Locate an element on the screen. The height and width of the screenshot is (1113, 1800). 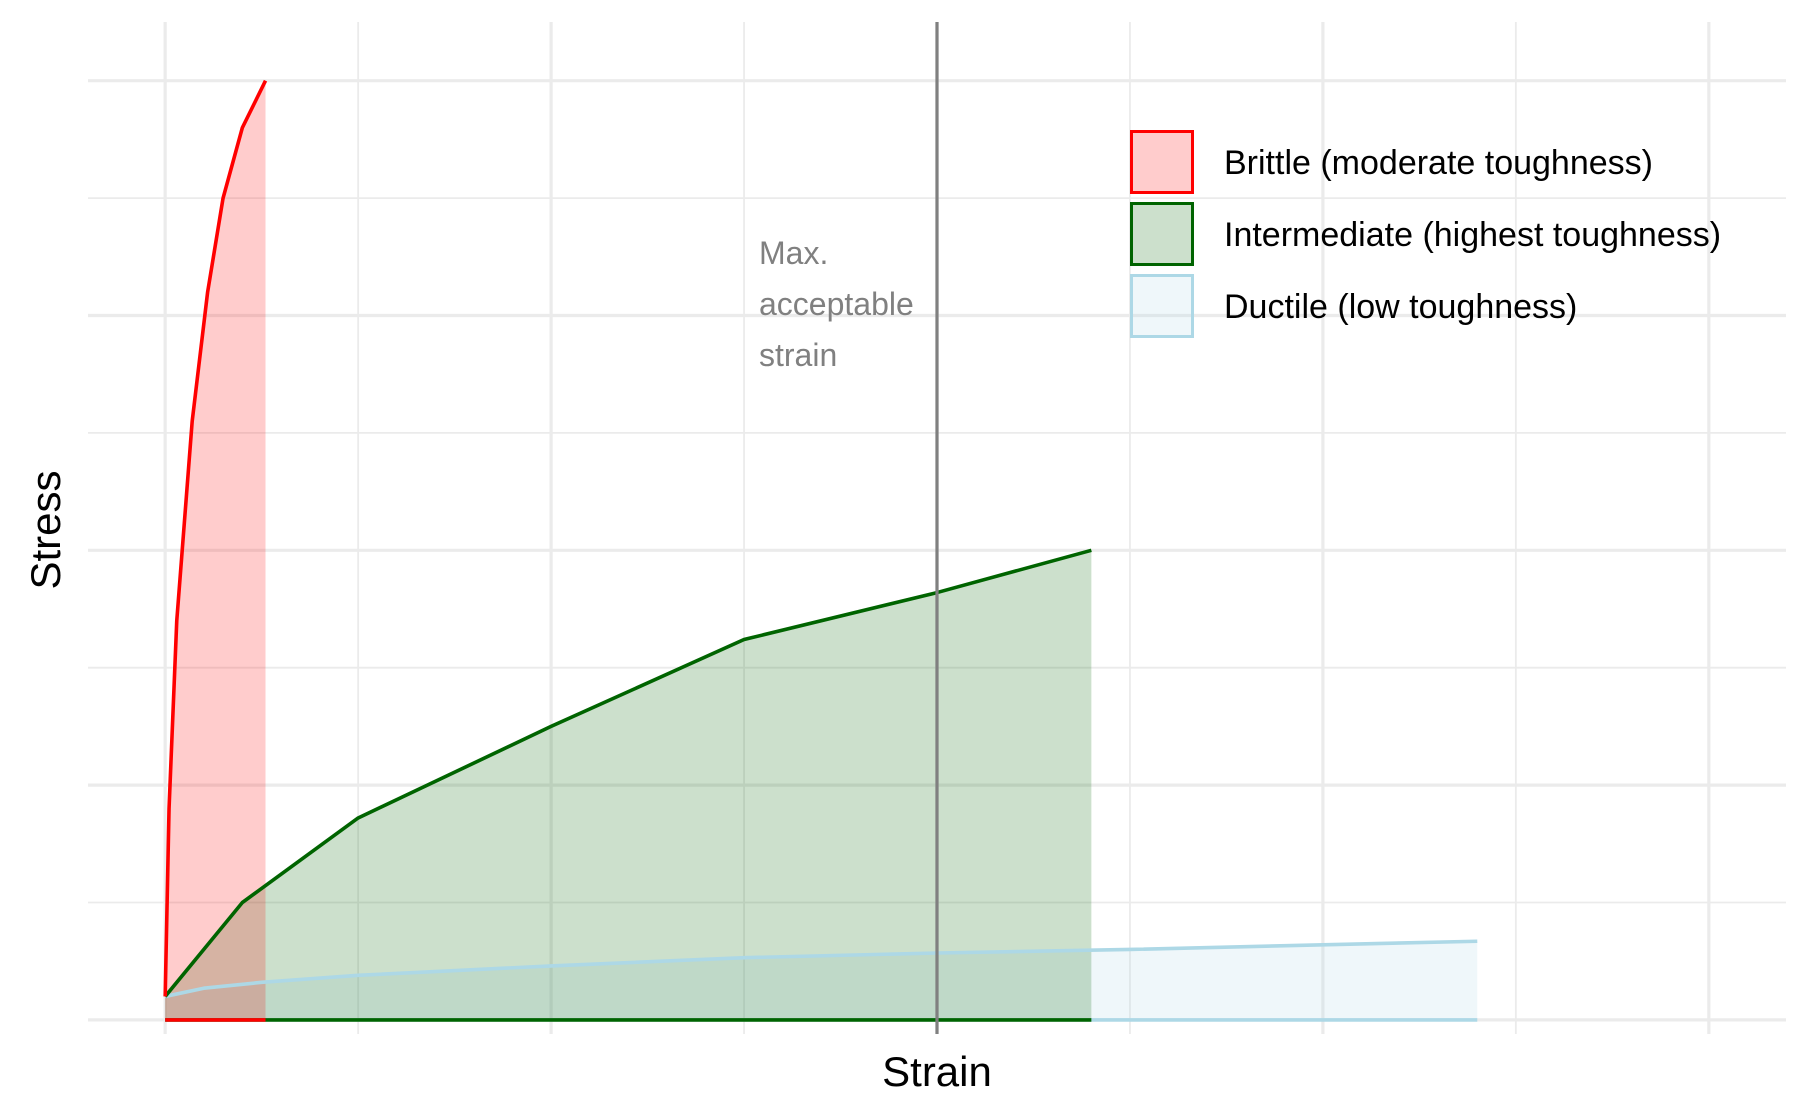
legend-label-intermediate: Intermediate (highest toughness) is located at coordinates (1473, 235).